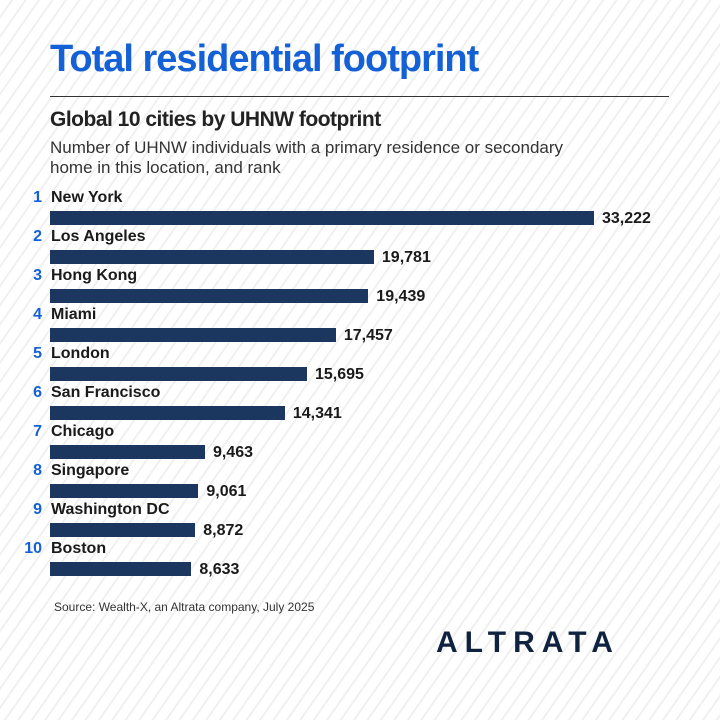  I want to click on city-label: Singapore, so click(90, 470).